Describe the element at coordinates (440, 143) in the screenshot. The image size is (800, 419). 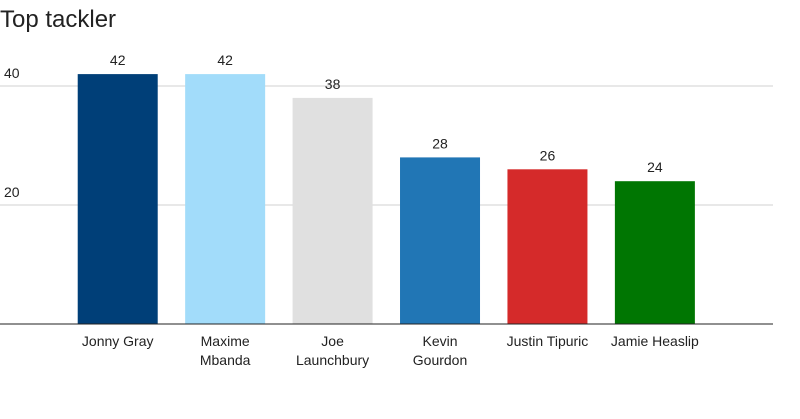
I see `value-label: 28` at that location.